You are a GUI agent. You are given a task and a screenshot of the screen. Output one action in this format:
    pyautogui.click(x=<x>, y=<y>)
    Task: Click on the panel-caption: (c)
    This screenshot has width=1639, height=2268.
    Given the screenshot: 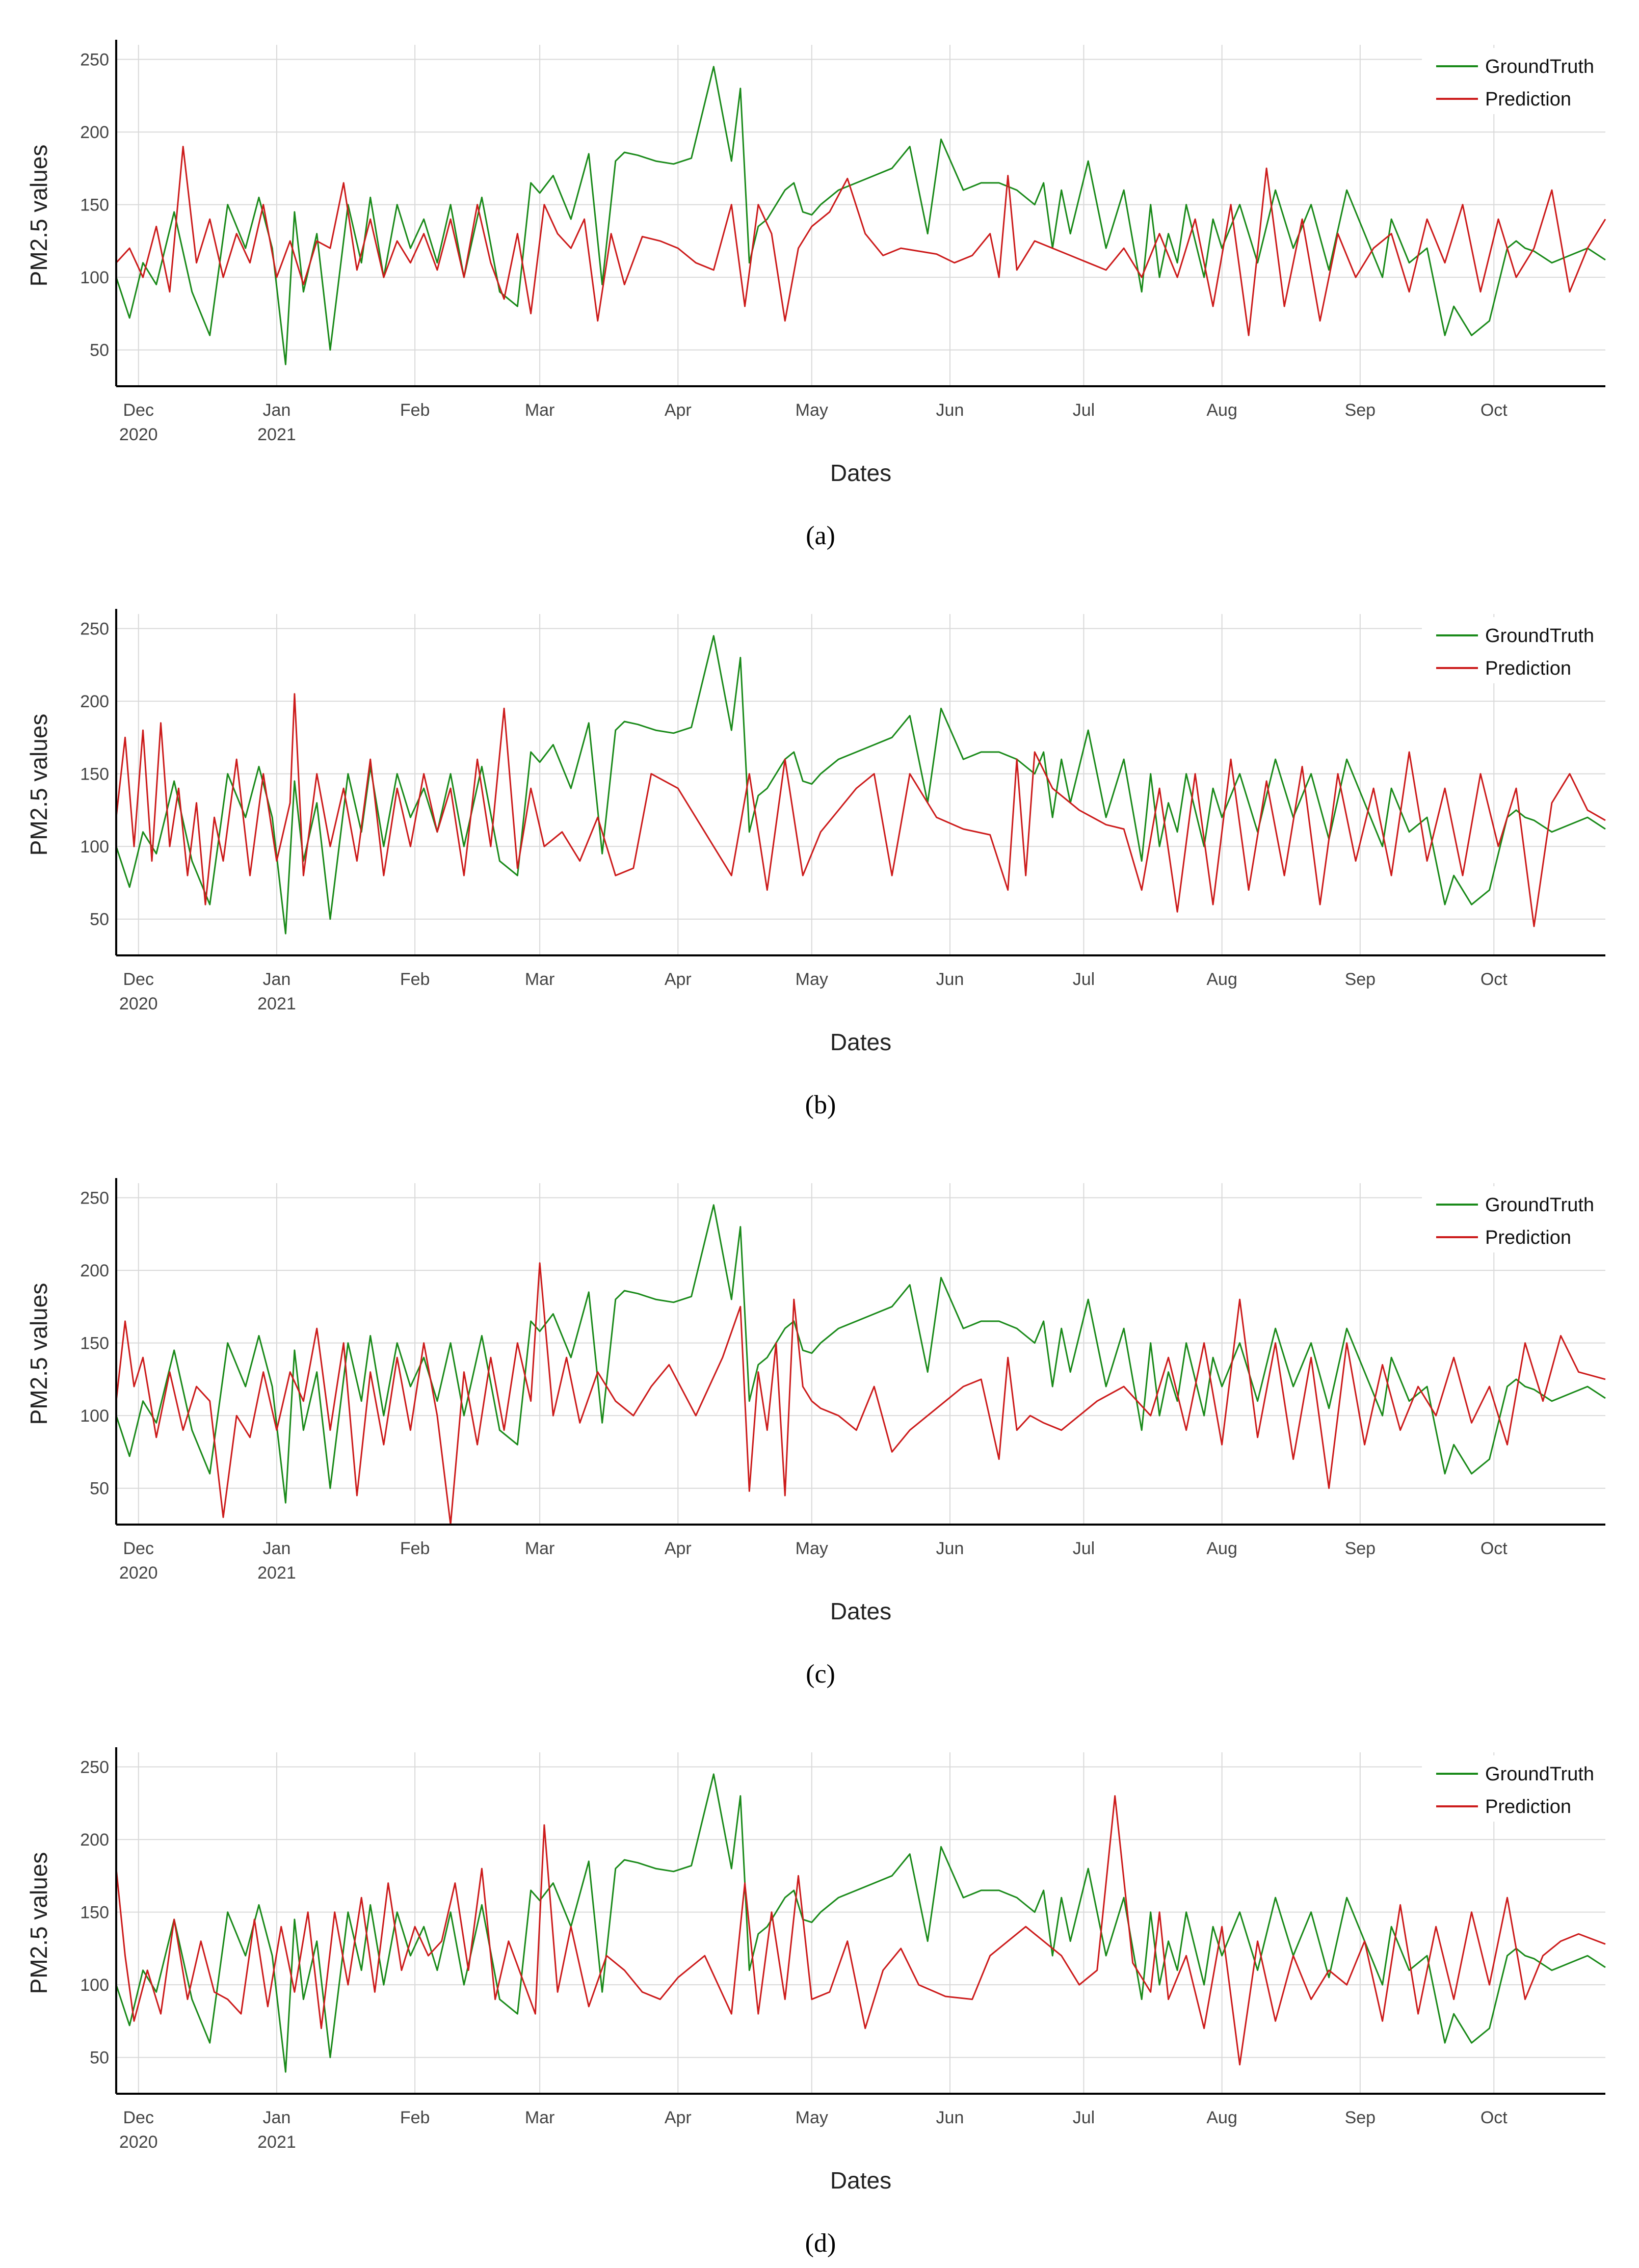 What is the action you would take?
    pyautogui.click(x=820, y=1674)
    